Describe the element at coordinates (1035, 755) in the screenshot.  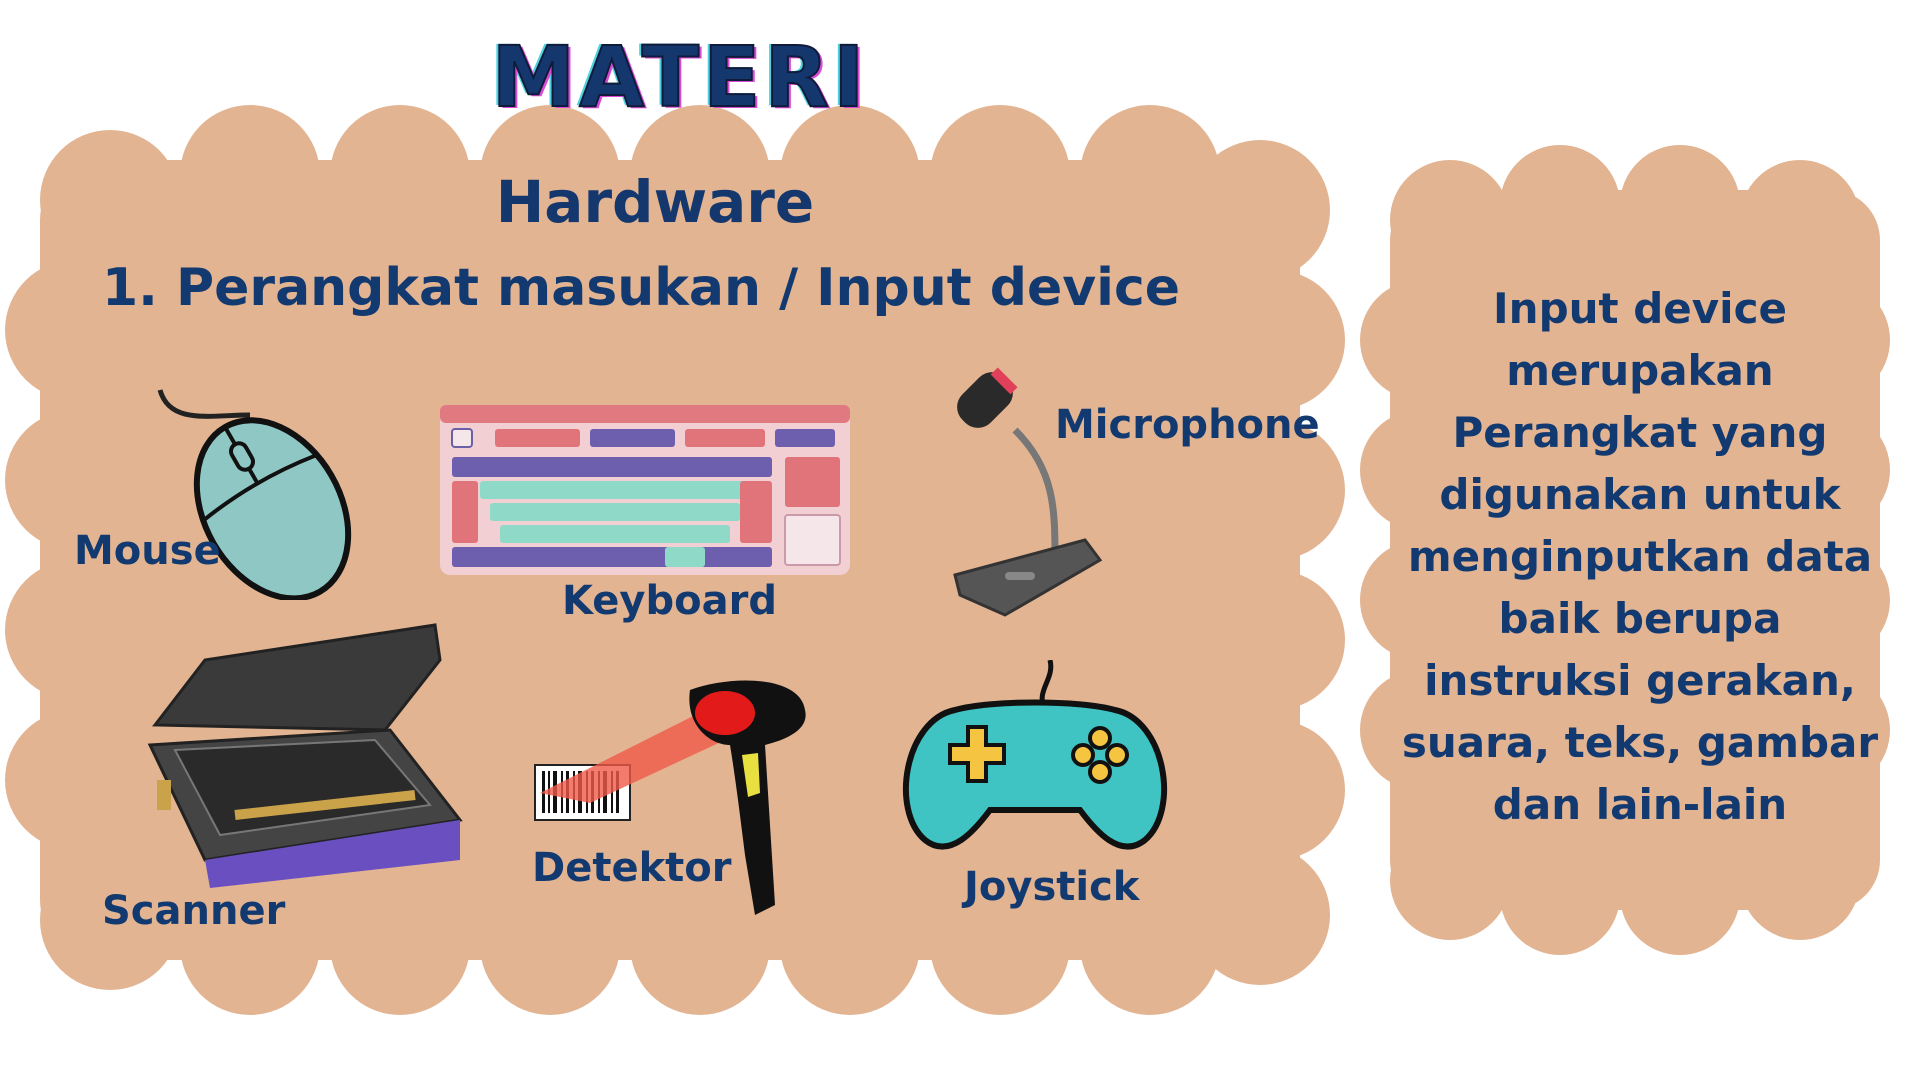
I see `gamepad-icon` at that location.